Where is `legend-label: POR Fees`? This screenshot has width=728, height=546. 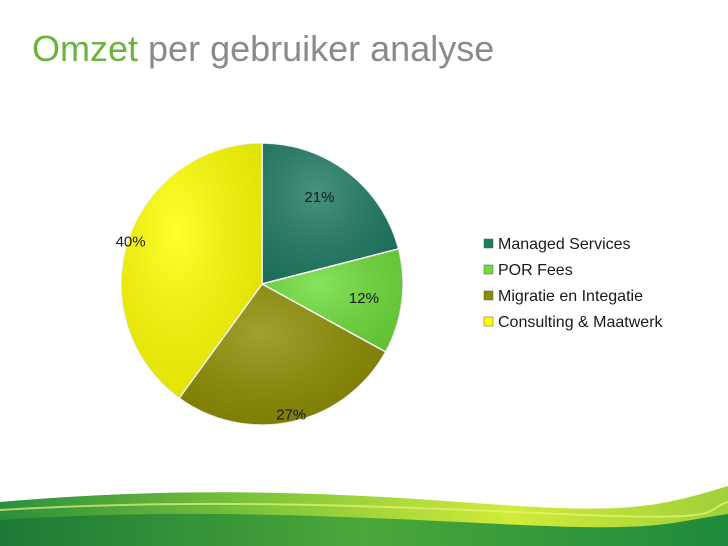
legend-label: POR Fees is located at coordinates (535, 270).